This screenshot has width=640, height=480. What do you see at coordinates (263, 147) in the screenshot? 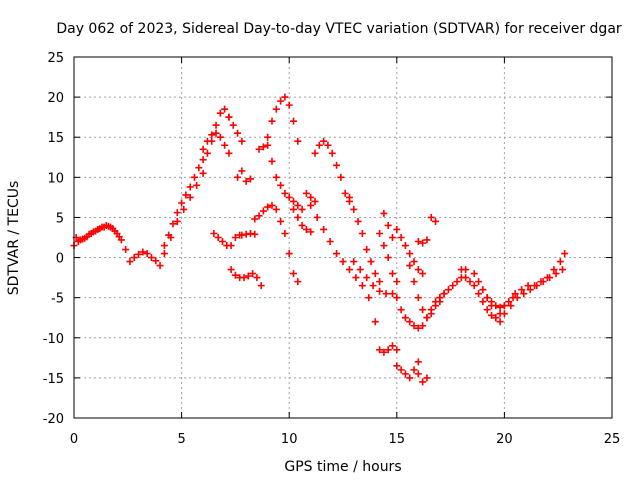
I see `series-arc-k` at bounding box center [263, 147].